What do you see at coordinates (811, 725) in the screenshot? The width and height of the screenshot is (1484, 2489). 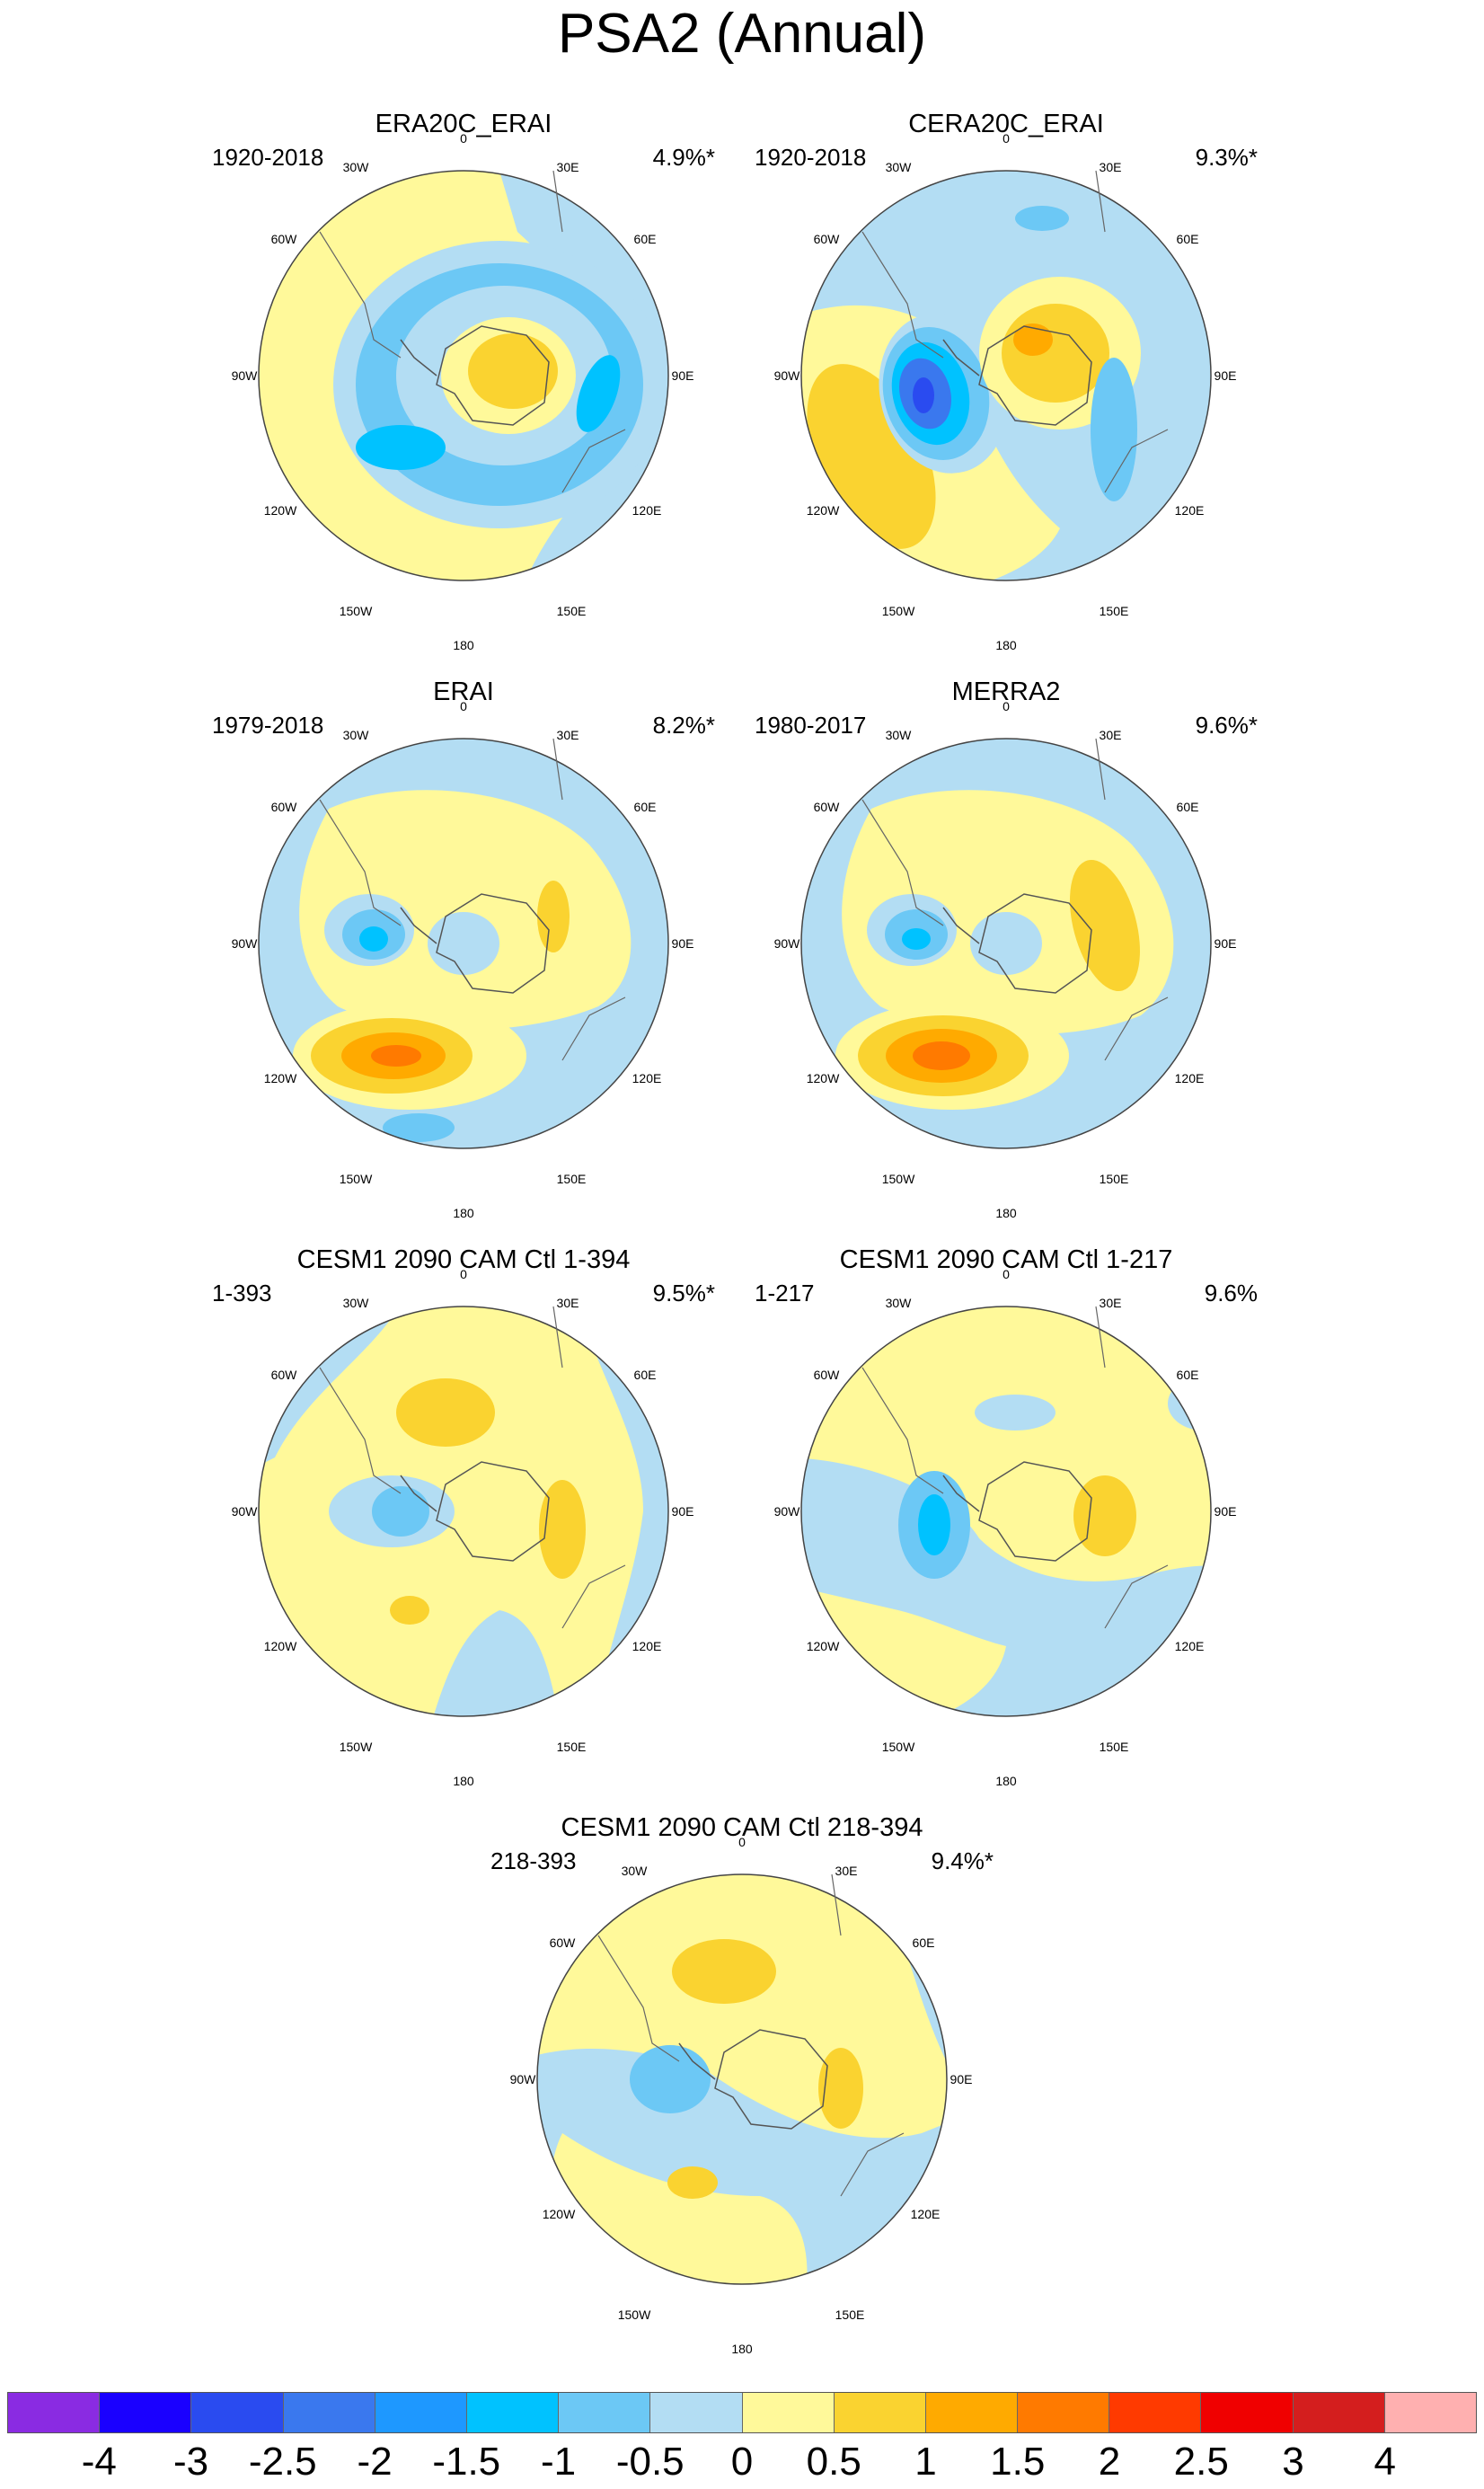 I see `panel-period: 1980-2017` at bounding box center [811, 725].